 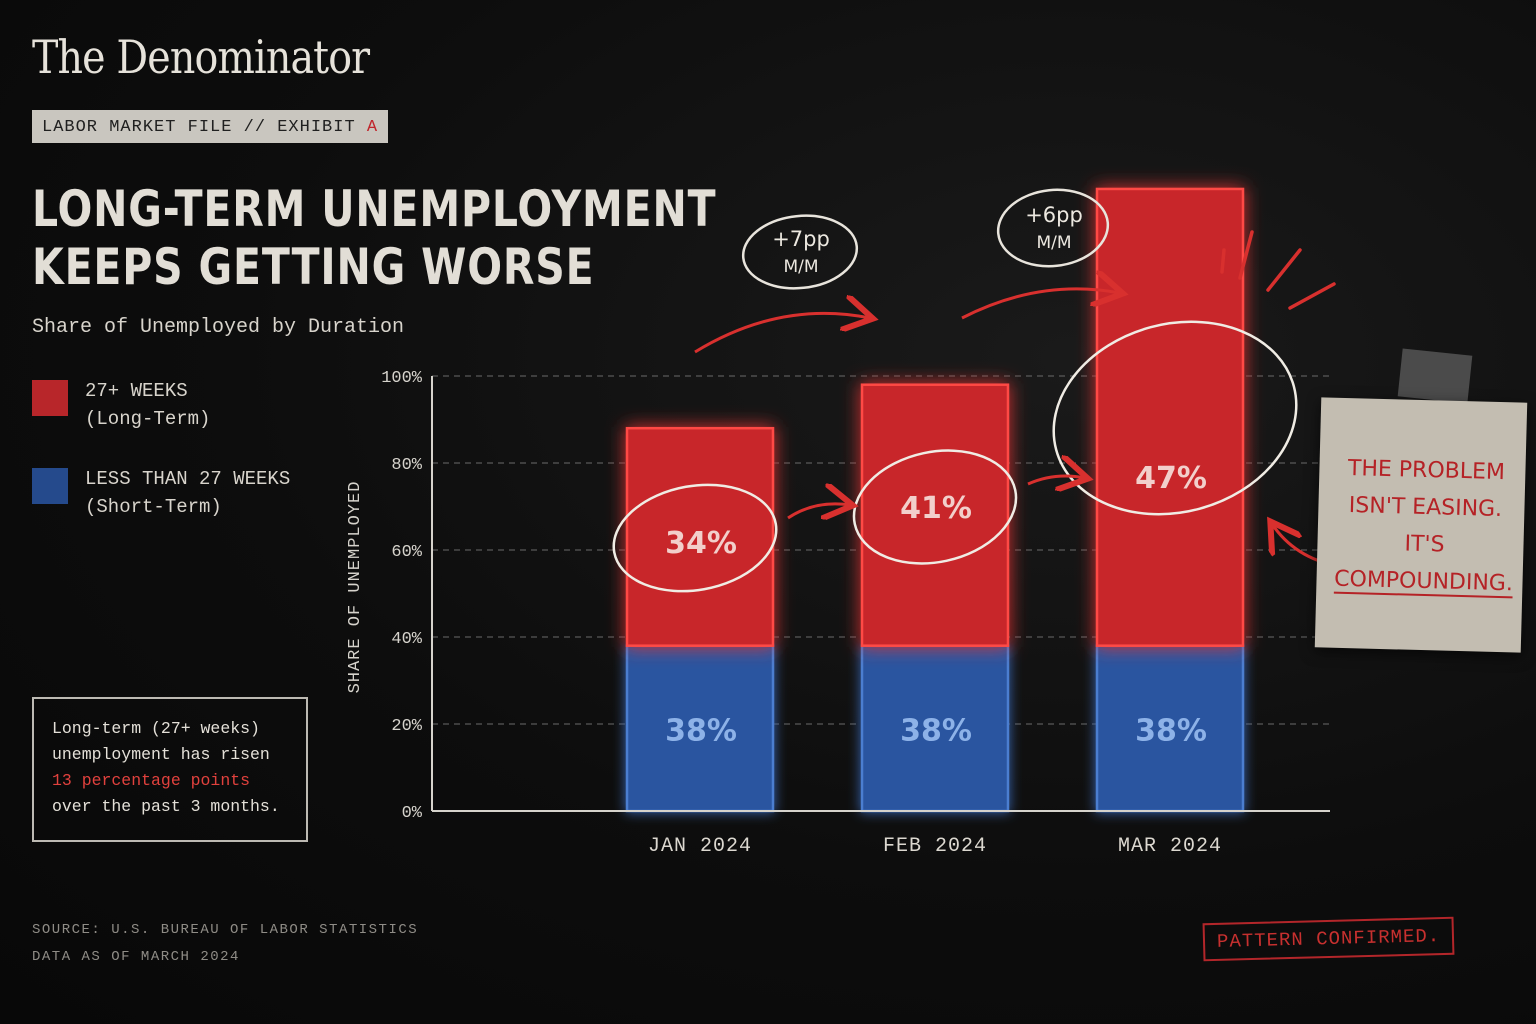 What do you see at coordinates (1426, 470) in the screenshot?
I see `card-line-1: THE PROBLEM` at bounding box center [1426, 470].